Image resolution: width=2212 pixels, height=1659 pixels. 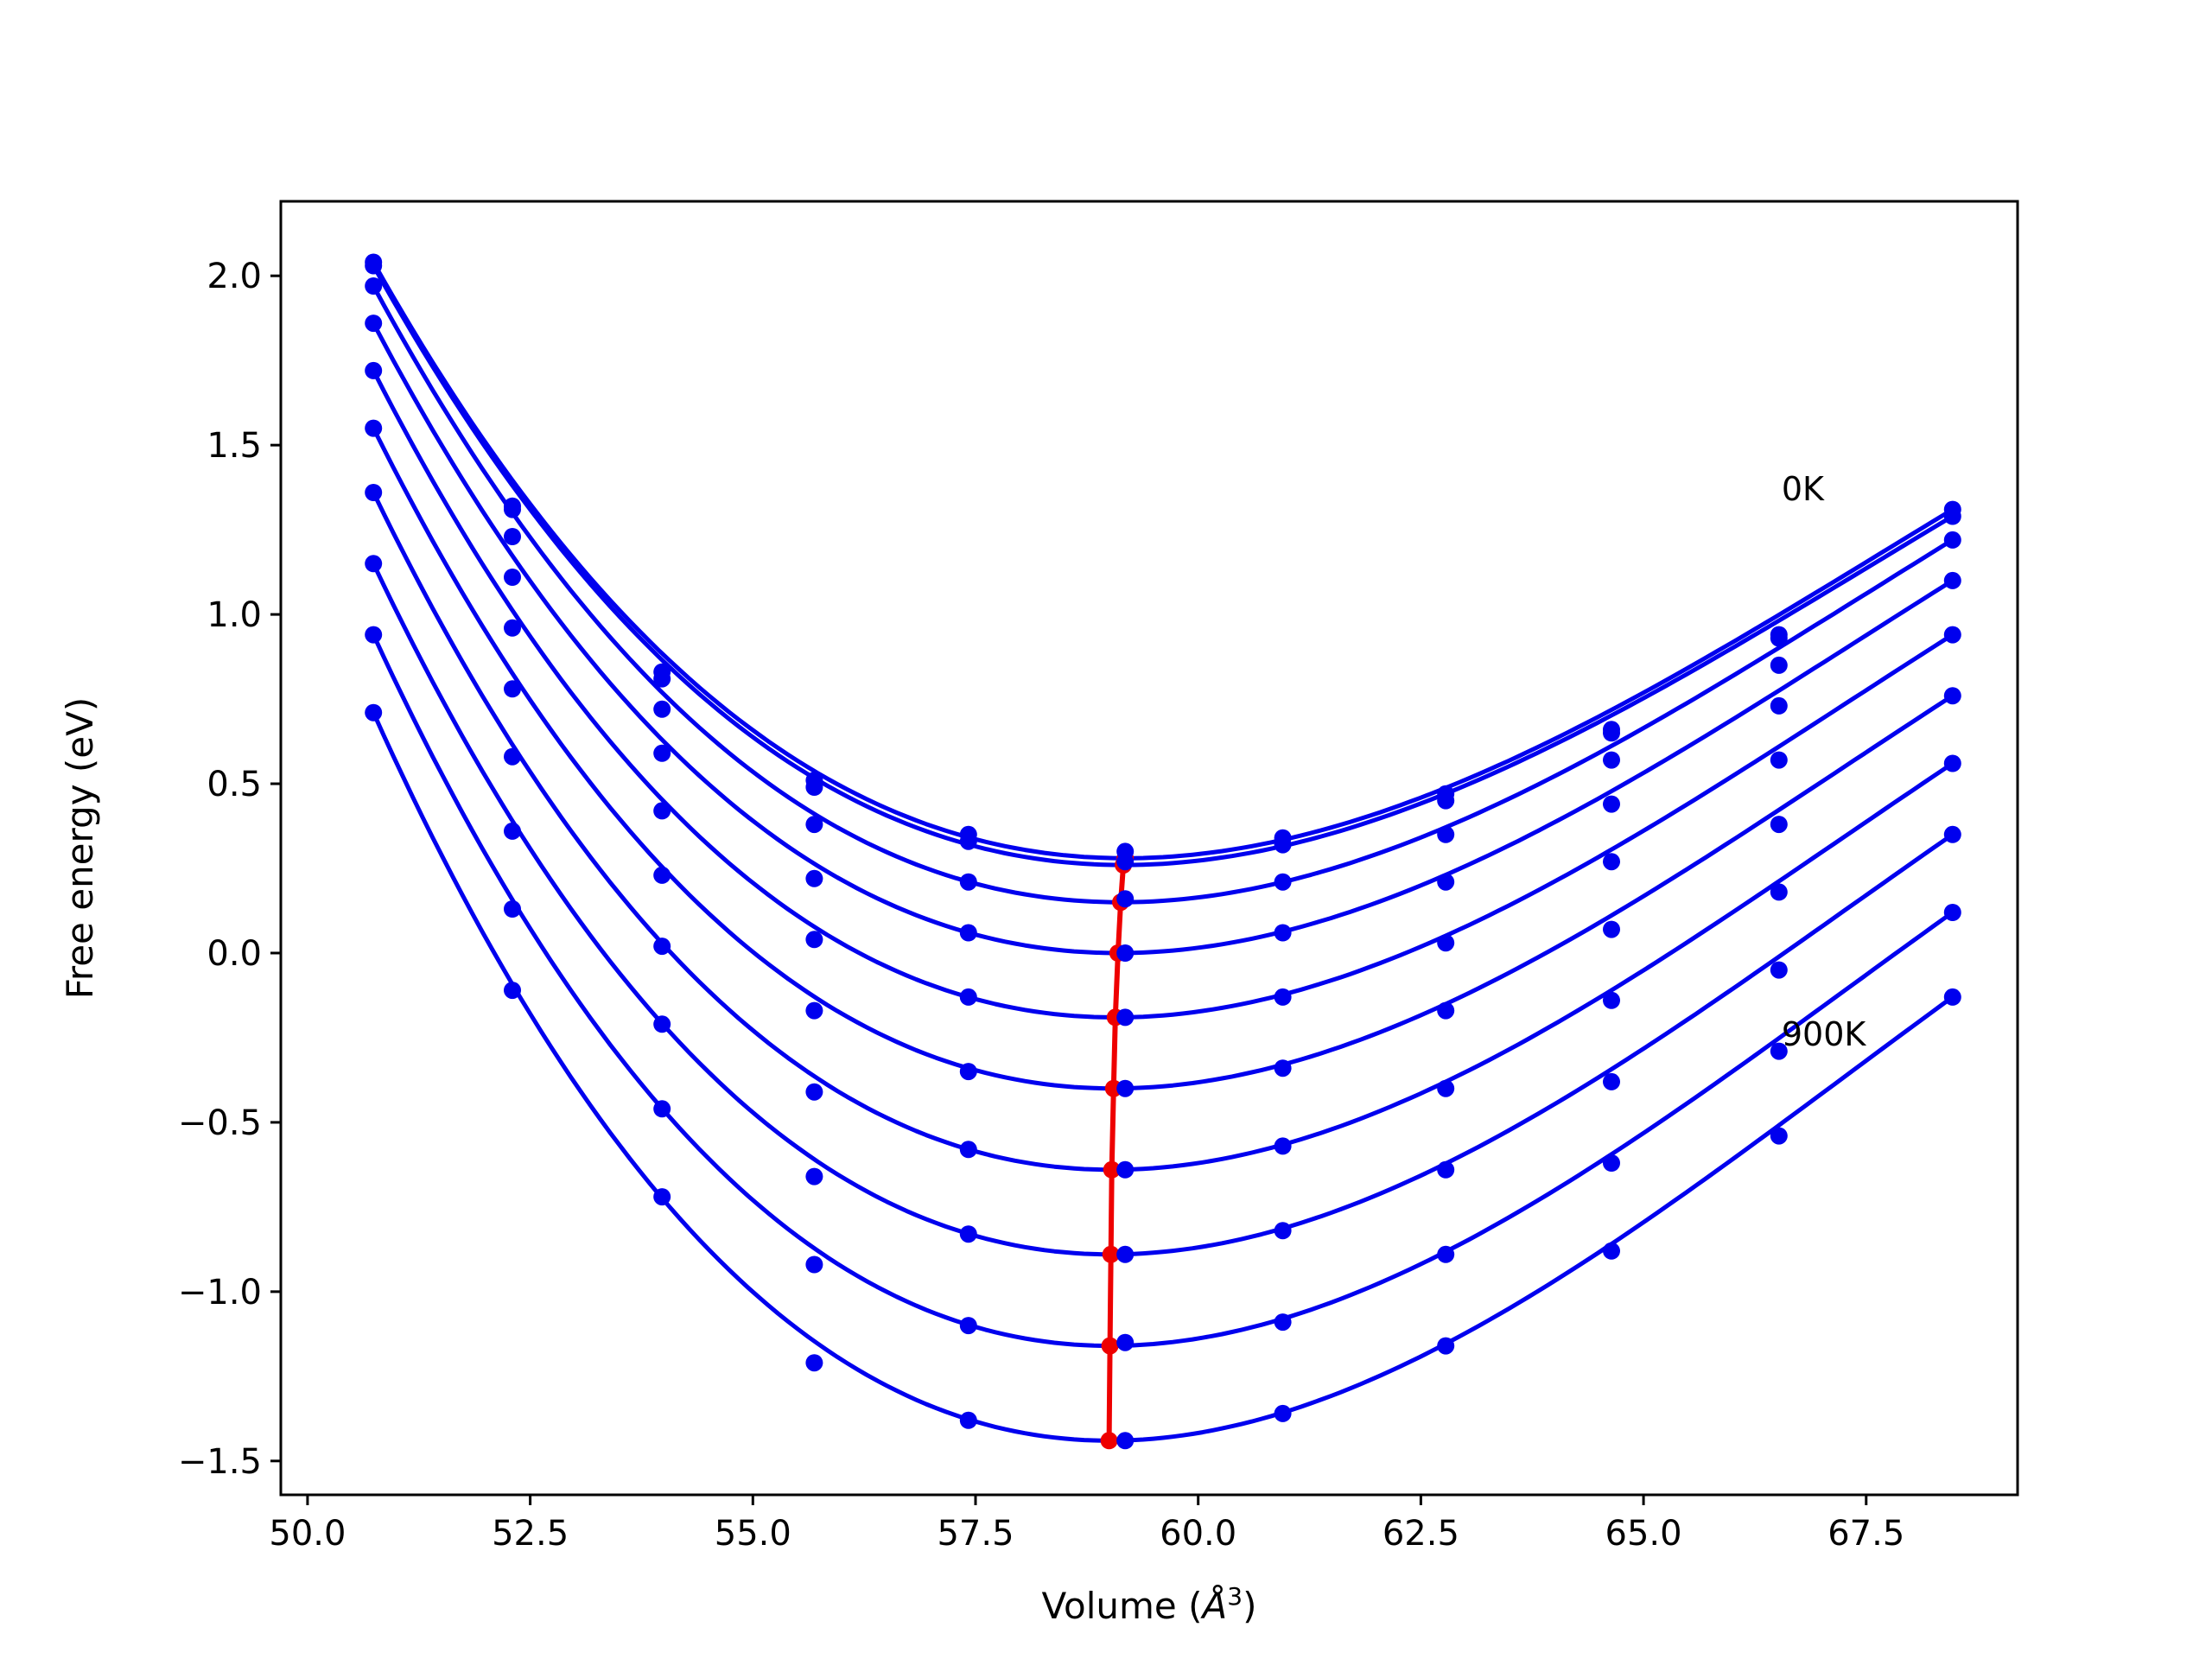 I want to click on minimum-line-layer, so click(x=1117, y=1149).